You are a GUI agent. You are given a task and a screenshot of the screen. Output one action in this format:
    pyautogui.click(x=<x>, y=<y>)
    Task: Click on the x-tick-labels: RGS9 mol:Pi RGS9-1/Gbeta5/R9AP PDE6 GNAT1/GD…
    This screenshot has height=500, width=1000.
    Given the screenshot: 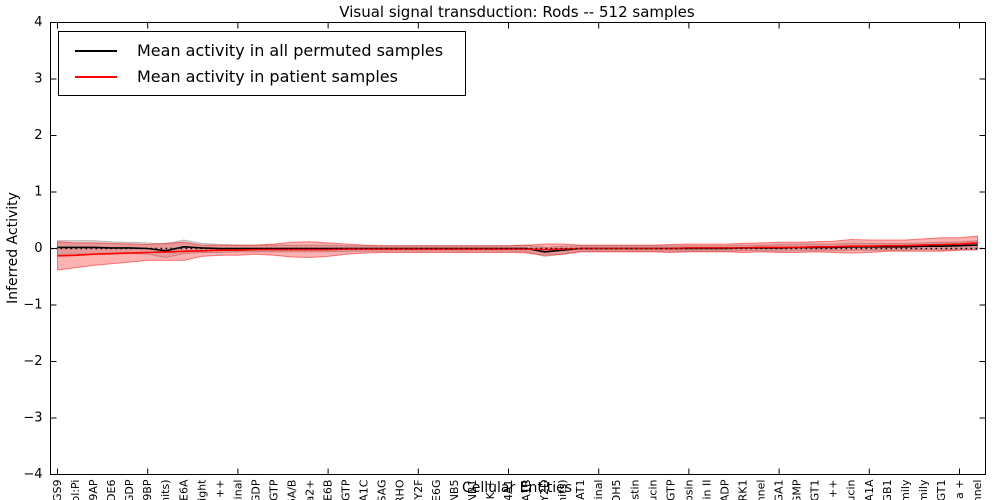 What is the action you would take?
    pyautogui.click(x=517, y=489)
    